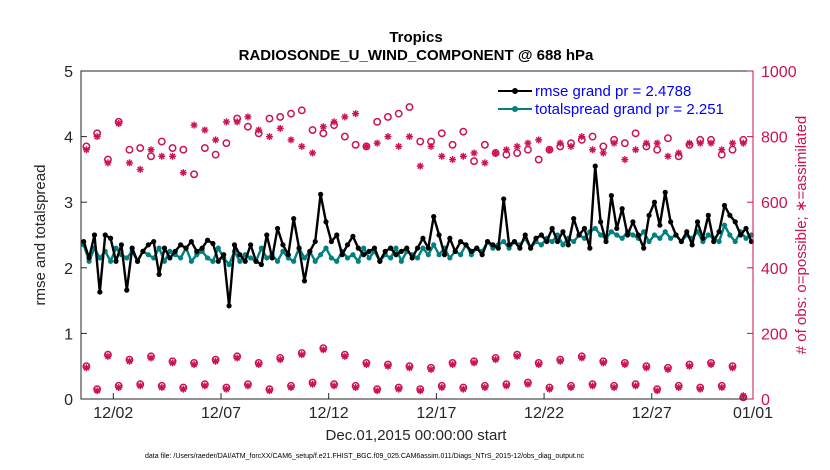 This screenshot has height=470, width=830. Describe the element at coordinates (433, 407) in the screenshot. I see `x-axis: 12/02 12/07 12/12 12/17 12/22 12/27 01/01` at that location.